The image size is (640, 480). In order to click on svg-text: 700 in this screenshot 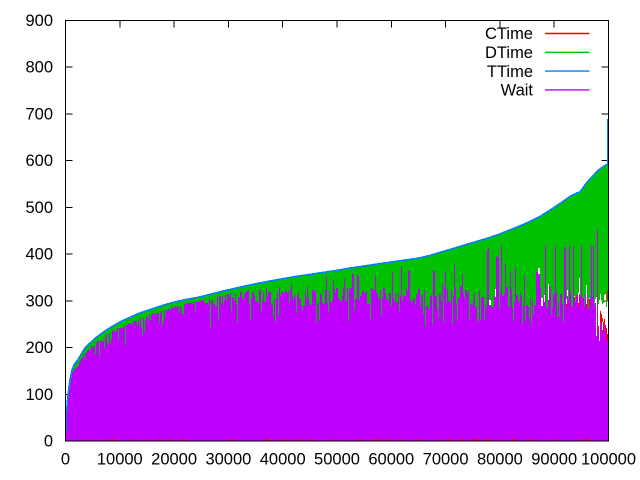, I will do `click(39, 114)`.